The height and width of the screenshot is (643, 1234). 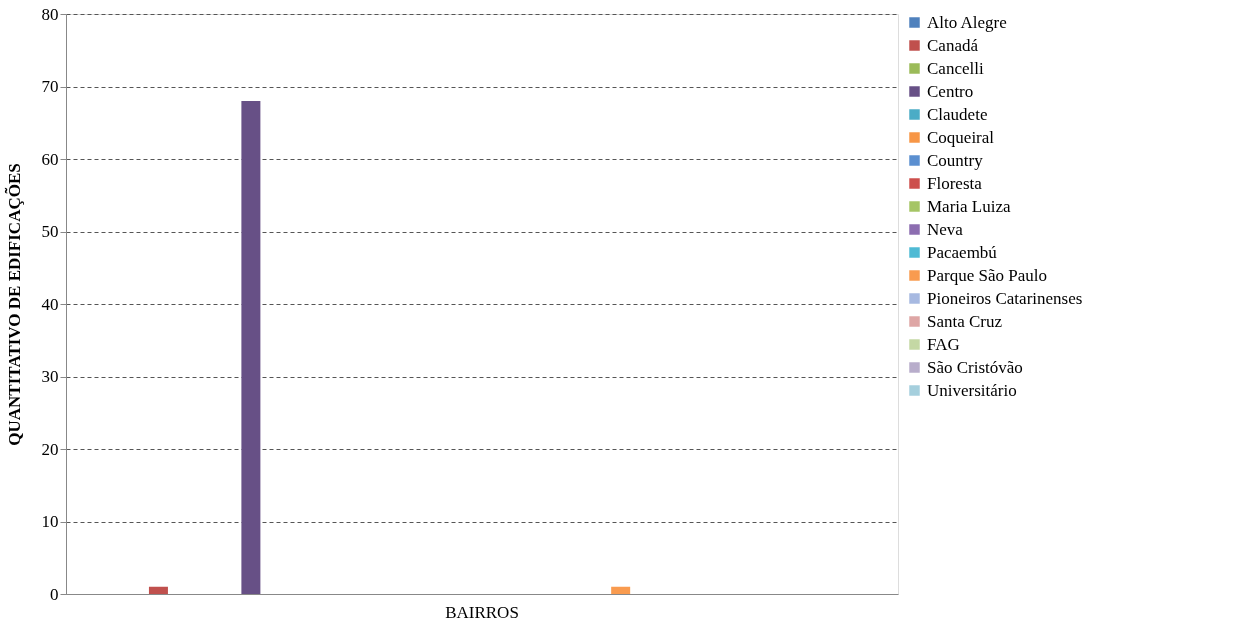 I want to click on y-axis-title: QUANTITATIVO DE EDIFICAÇÕES, so click(x=13, y=304).